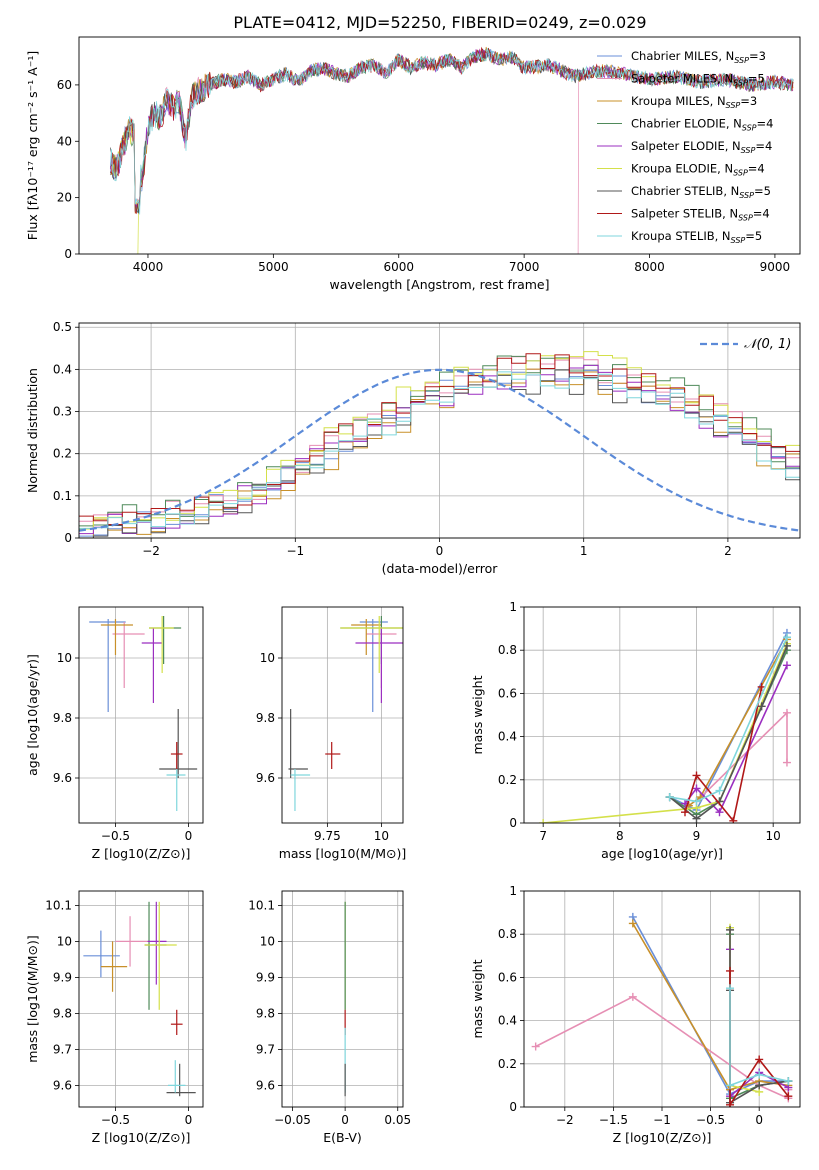  Describe the element at coordinates (342, 1137) in the screenshot. I see `x-axis-label: E(B-V)` at that location.